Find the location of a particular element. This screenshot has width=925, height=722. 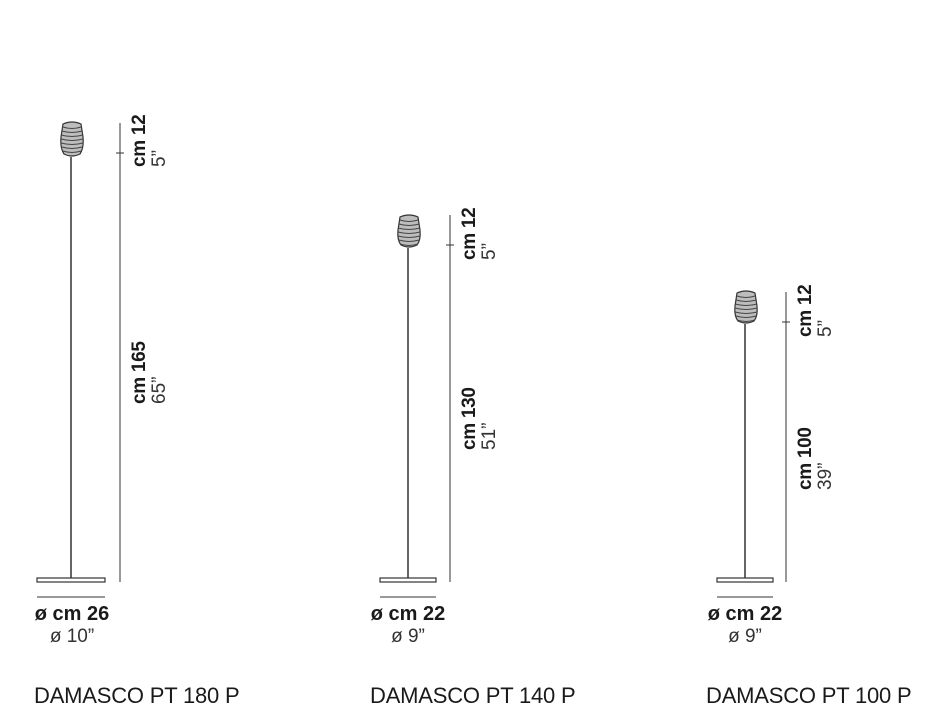

product-name: DAMASCO PT 180 P is located at coordinates (137, 695).